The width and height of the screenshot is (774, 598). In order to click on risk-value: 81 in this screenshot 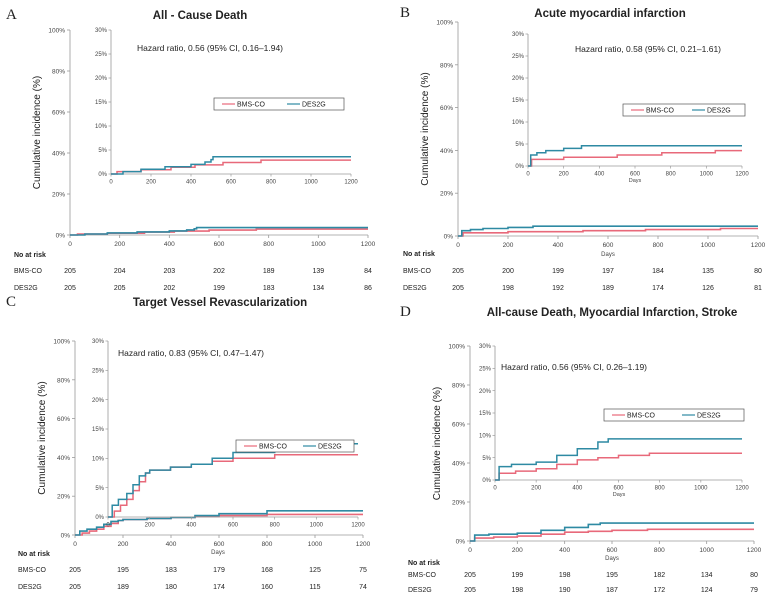, I will do `click(758, 288)`.